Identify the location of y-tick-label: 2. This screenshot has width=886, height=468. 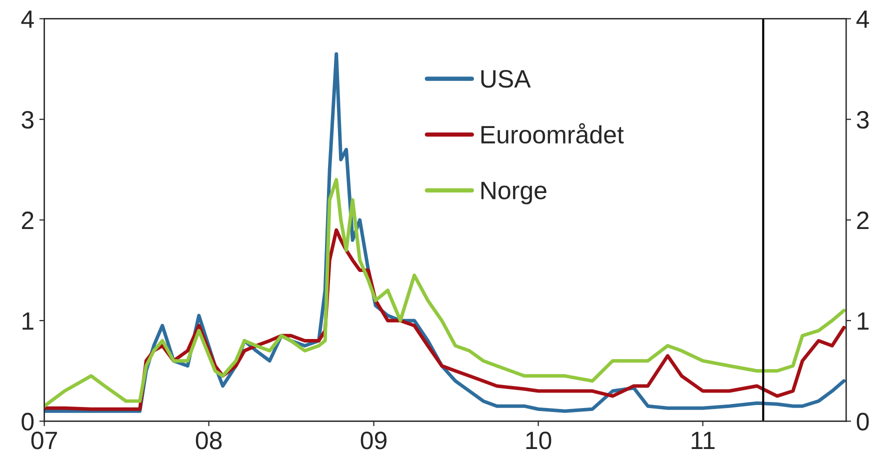
(28, 221).